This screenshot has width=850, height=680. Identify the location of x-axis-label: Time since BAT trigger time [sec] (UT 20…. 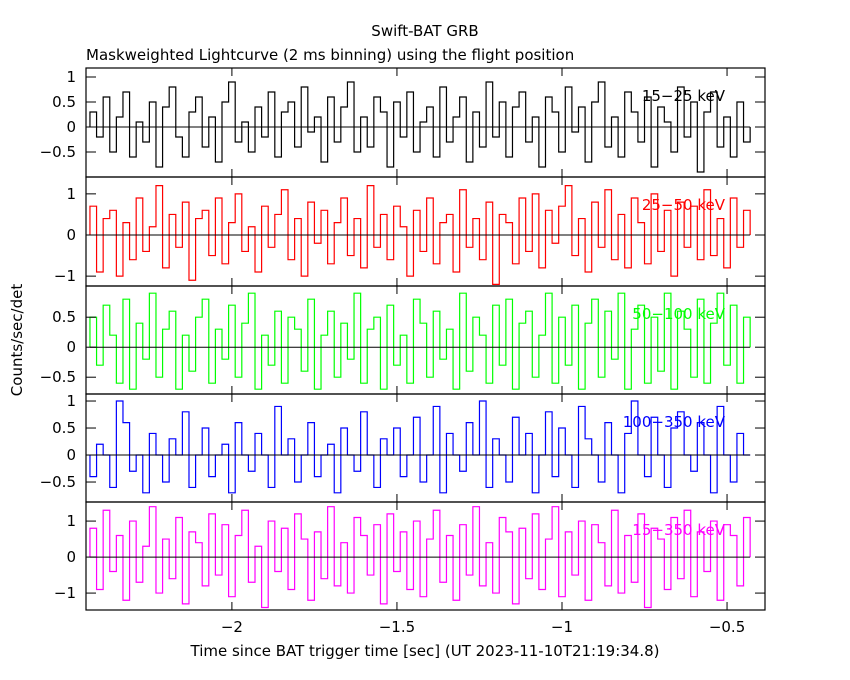
(425, 651).